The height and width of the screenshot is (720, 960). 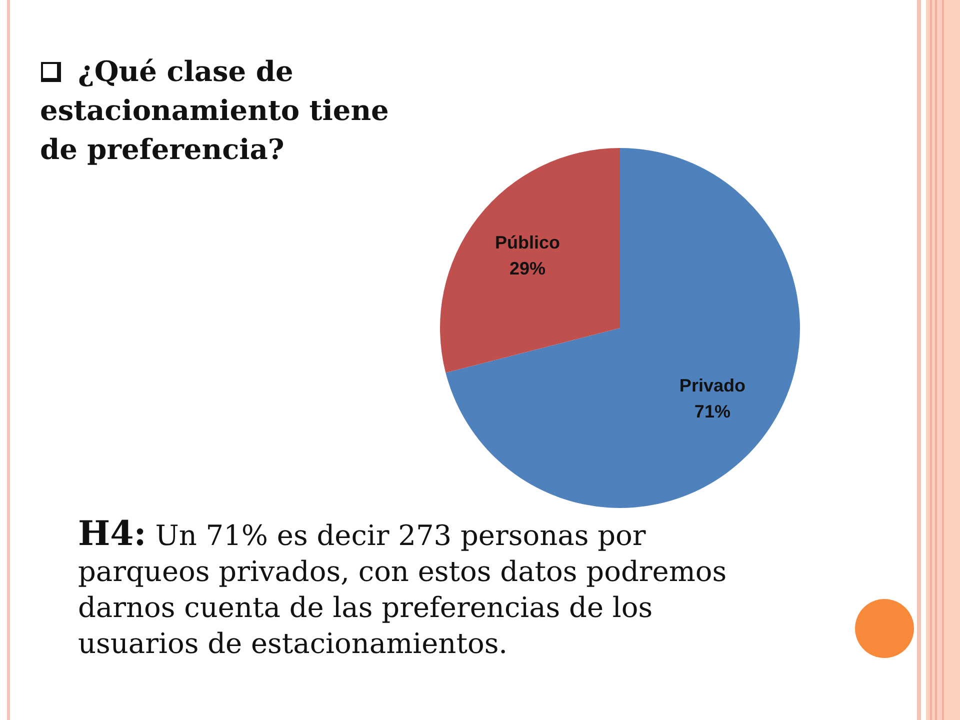 I want to click on slice-label: Privado, so click(x=712, y=386).